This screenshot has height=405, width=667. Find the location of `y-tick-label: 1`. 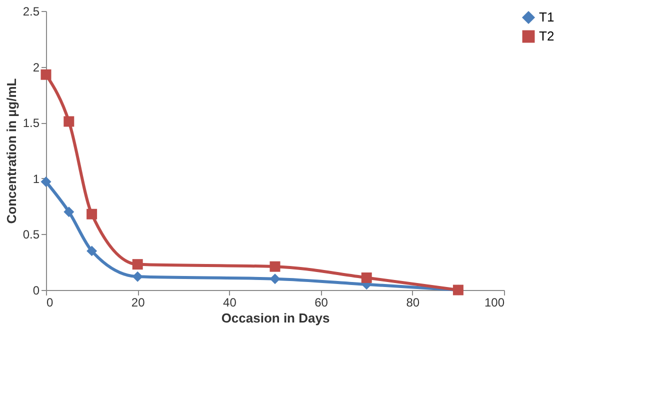

y-tick-label: 1 is located at coordinates (36, 179).